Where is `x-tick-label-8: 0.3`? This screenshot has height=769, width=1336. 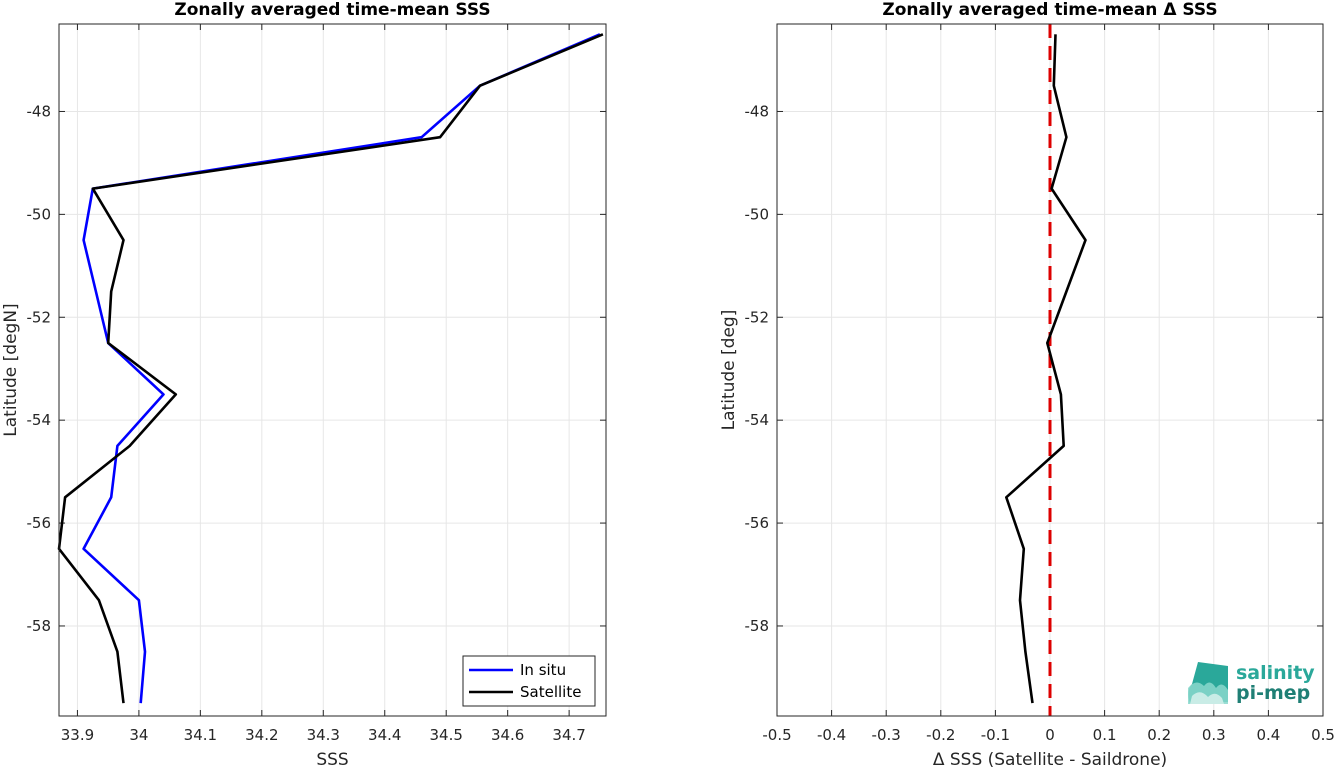
x-tick-label-8: 0.3 is located at coordinates (1214, 735).